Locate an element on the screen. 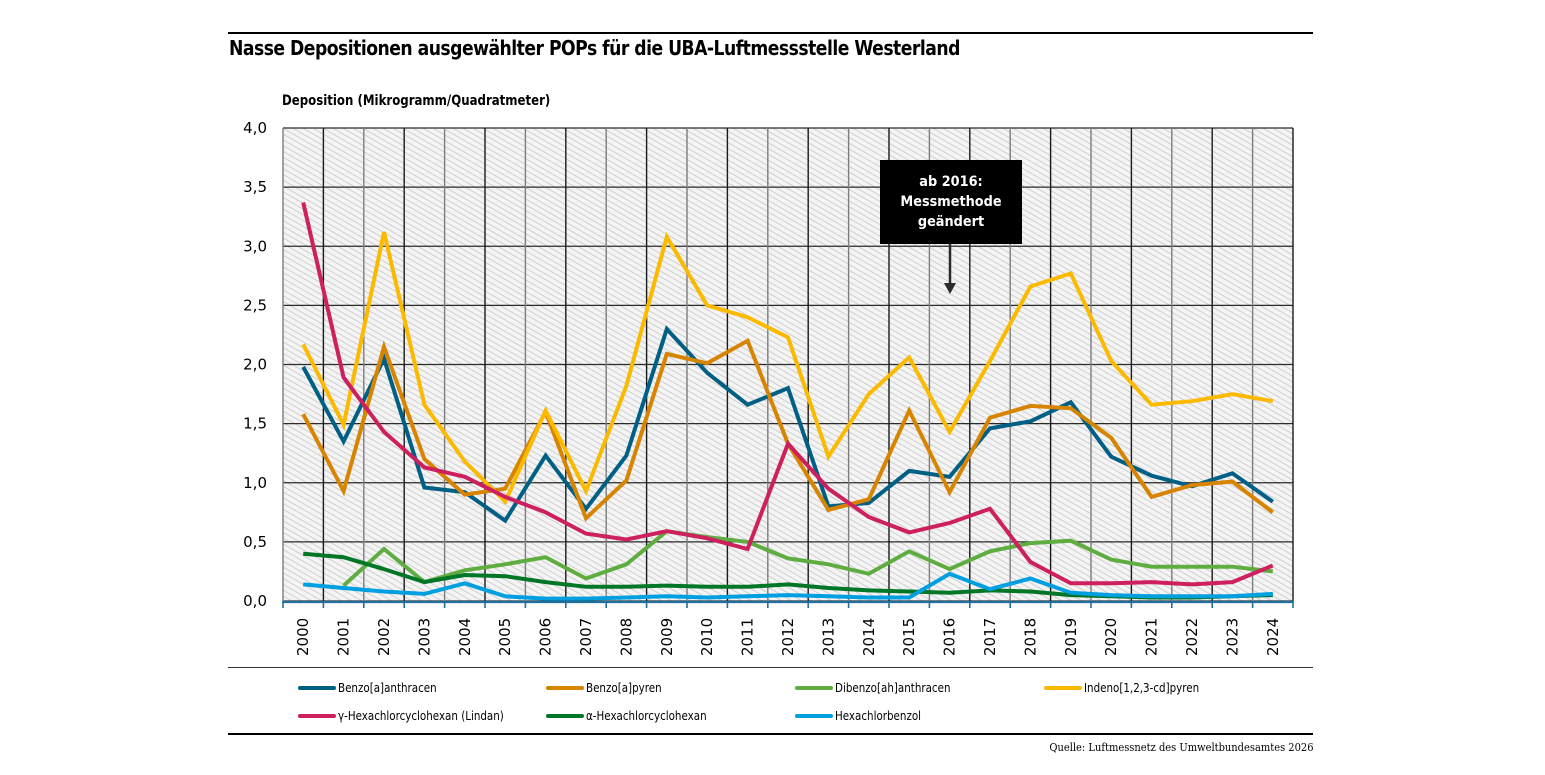 Image resolution: width=1545 pixels, height=775 pixels. x-tick-label: 2009 is located at coordinates (667, 637).